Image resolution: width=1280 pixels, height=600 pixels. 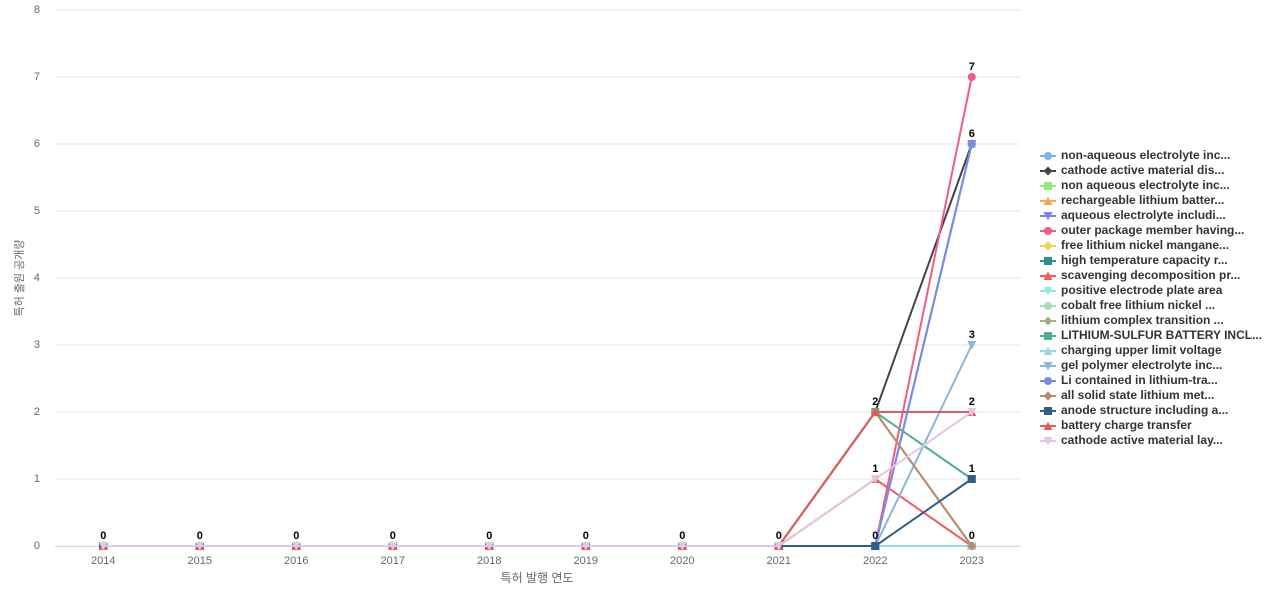 I want to click on x-tick-label: 2014, so click(x=103, y=561).